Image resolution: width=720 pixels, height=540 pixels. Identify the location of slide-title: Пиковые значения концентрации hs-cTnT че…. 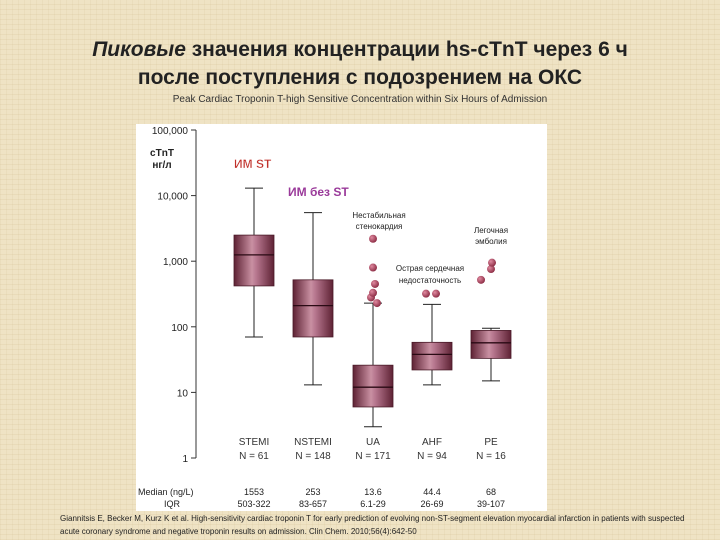
(360, 64).